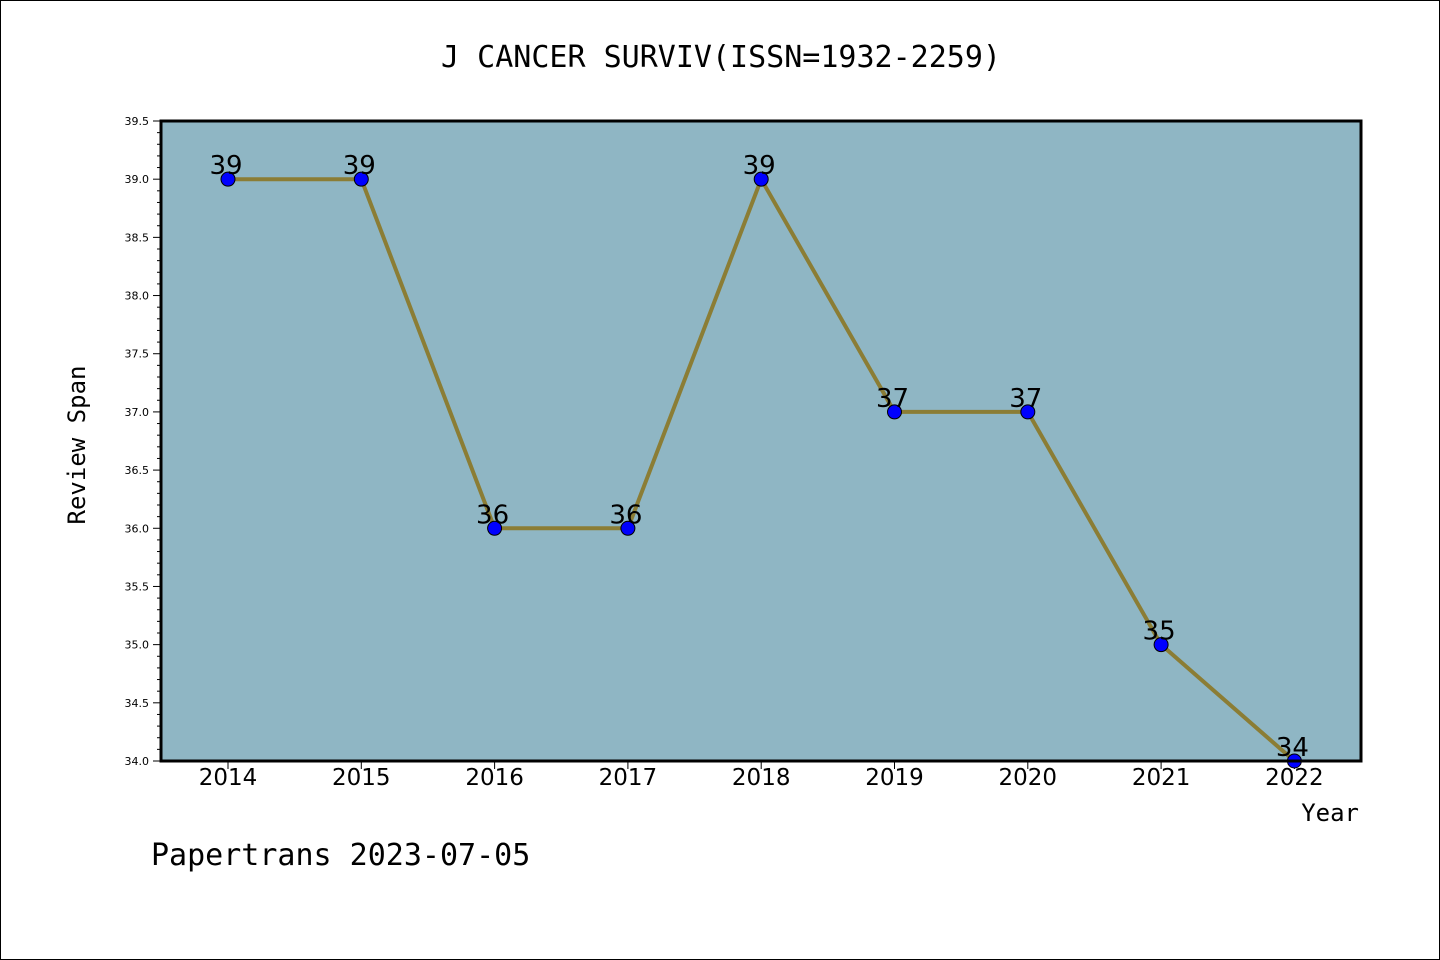 This screenshot has height=960, width=1440. What do you see at coordinates (137, 703) in the screenshot?
I see `y-tick-label: 34.5` at bounding box center [137, 703].